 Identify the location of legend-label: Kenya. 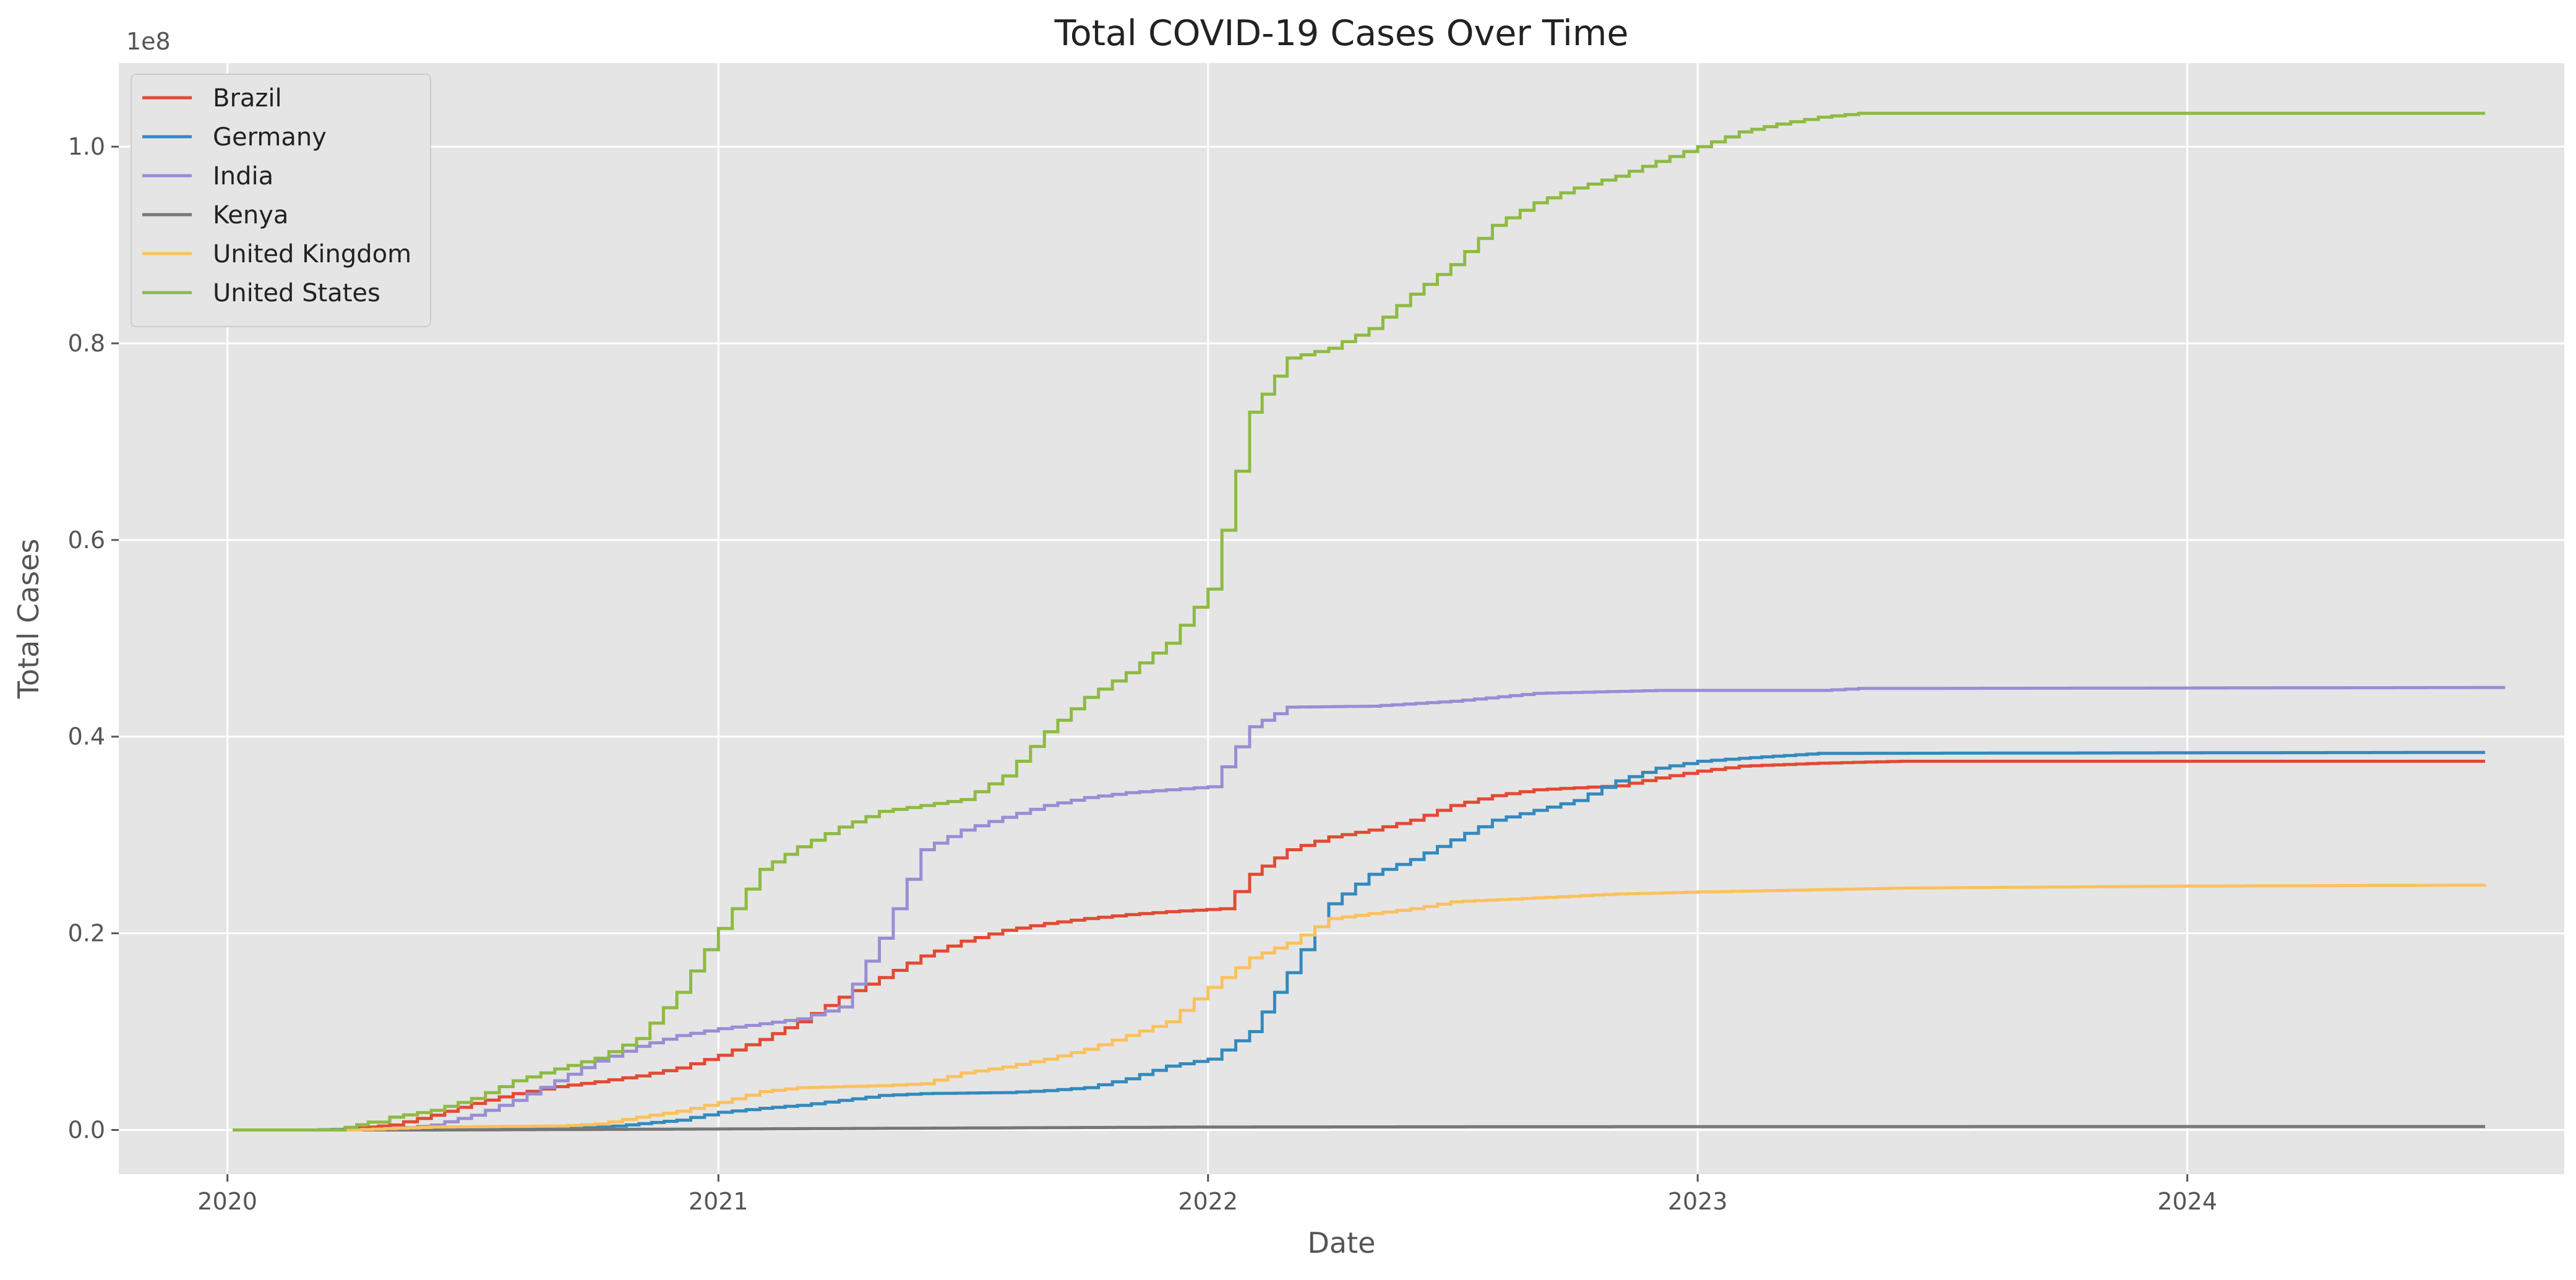
(250, 215).